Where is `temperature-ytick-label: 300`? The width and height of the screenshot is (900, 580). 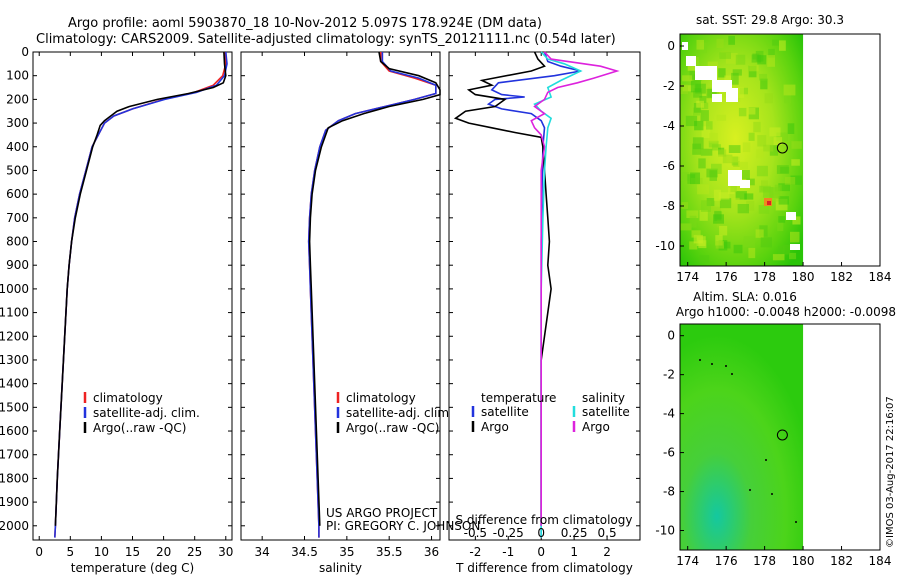 temperature-ytick-label: 300 is located at coordinates (17, 123).